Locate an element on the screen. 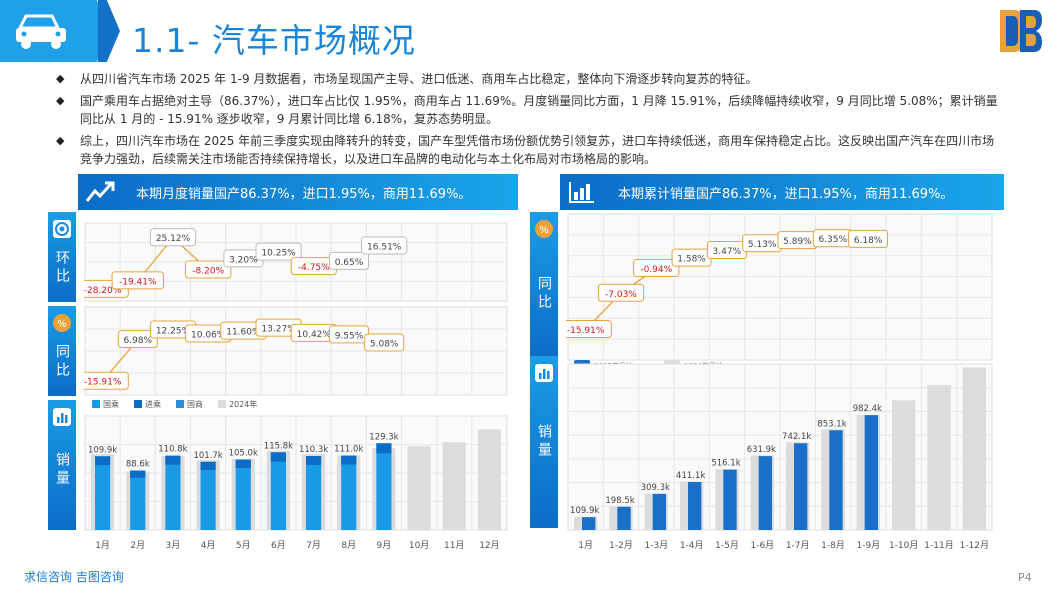 This screenshot has width=1053, height=592. data-label: 6.98% is located at coordinates (138, 341).